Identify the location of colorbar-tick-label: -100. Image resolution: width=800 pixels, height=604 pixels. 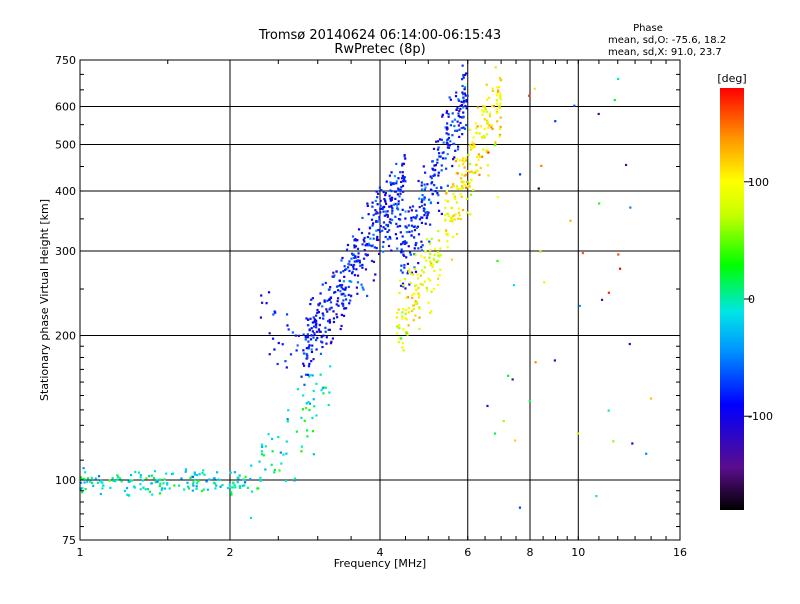
(760, 416).